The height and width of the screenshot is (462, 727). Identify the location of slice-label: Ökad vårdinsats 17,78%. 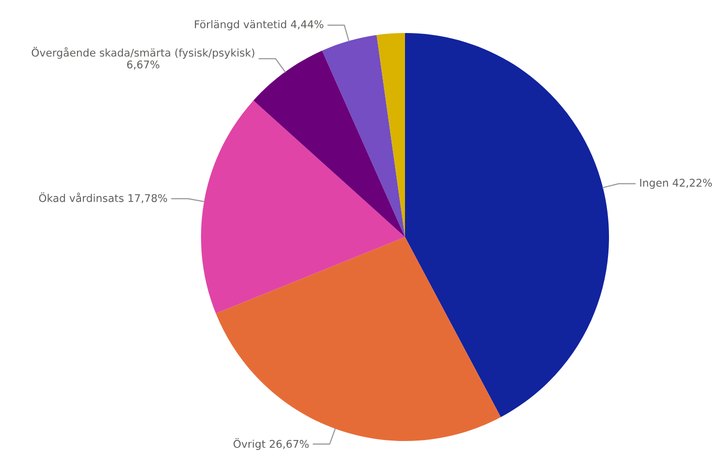
(103, 198).